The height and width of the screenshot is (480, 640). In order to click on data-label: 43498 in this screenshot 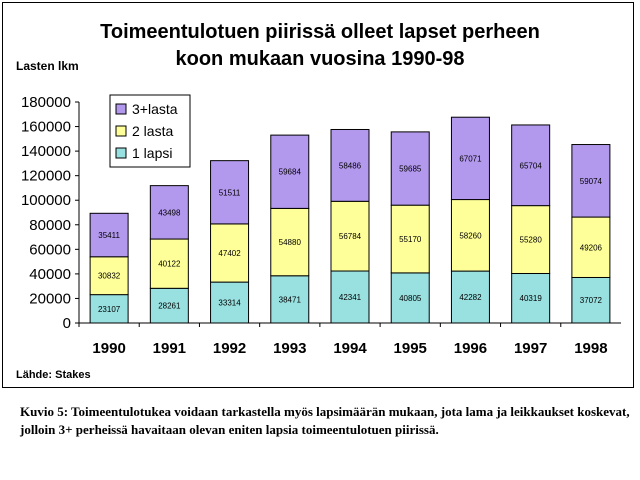, I will do `click(169, 212)`.